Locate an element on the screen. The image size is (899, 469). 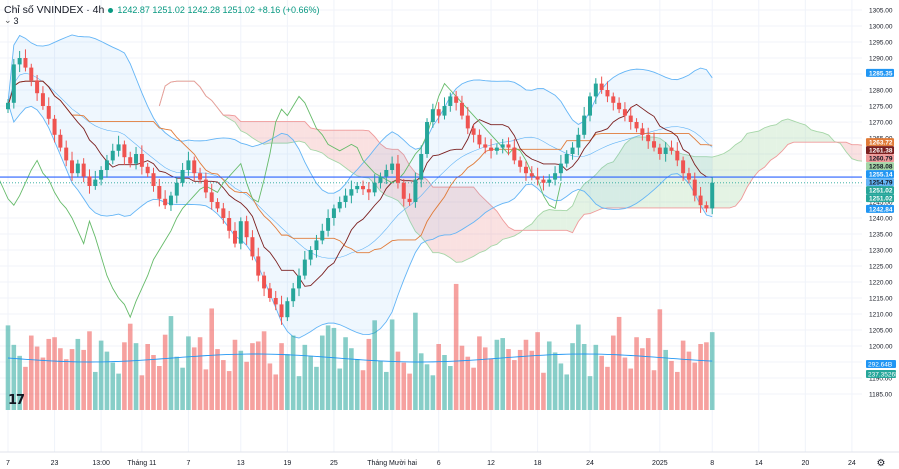
price-marker: 1251.02 is located at coordinates (880, 198).